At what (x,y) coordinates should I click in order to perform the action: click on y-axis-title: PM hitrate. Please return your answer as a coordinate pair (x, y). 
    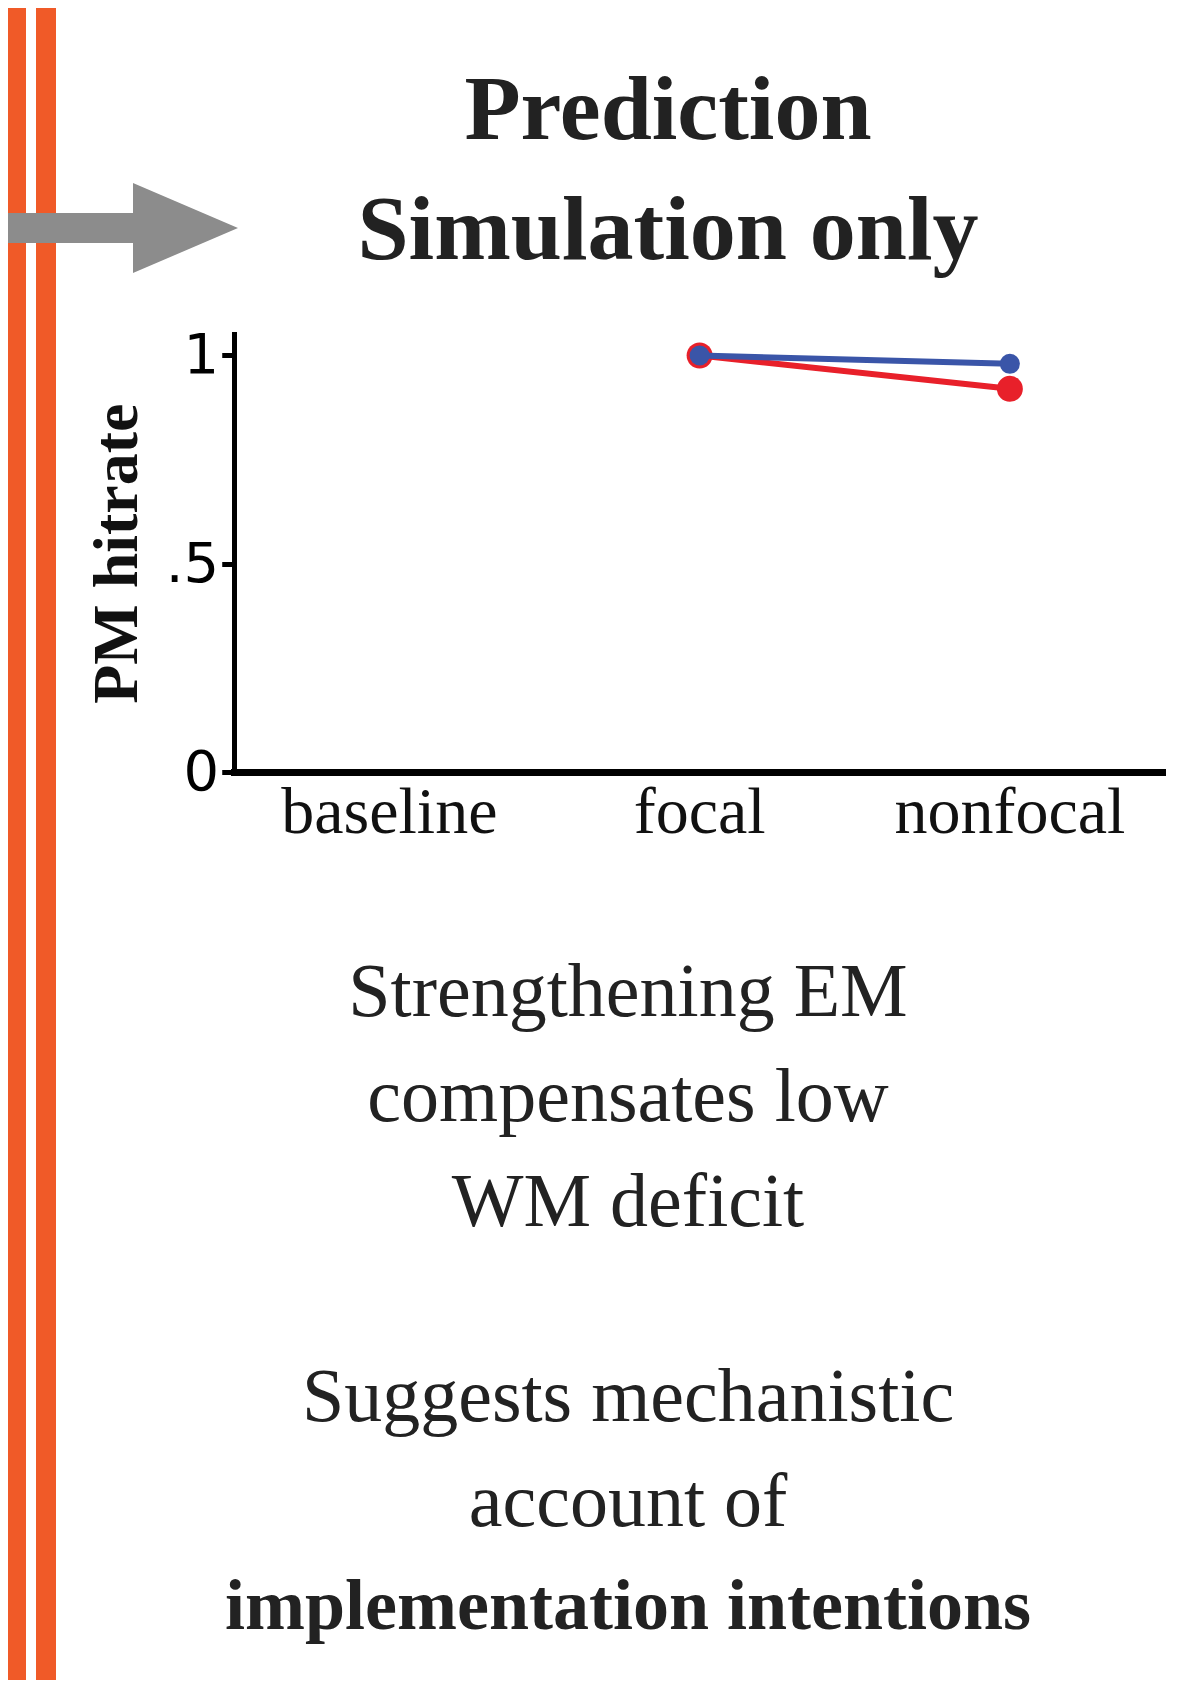
    Looking at the image, I should click on (115, 553).